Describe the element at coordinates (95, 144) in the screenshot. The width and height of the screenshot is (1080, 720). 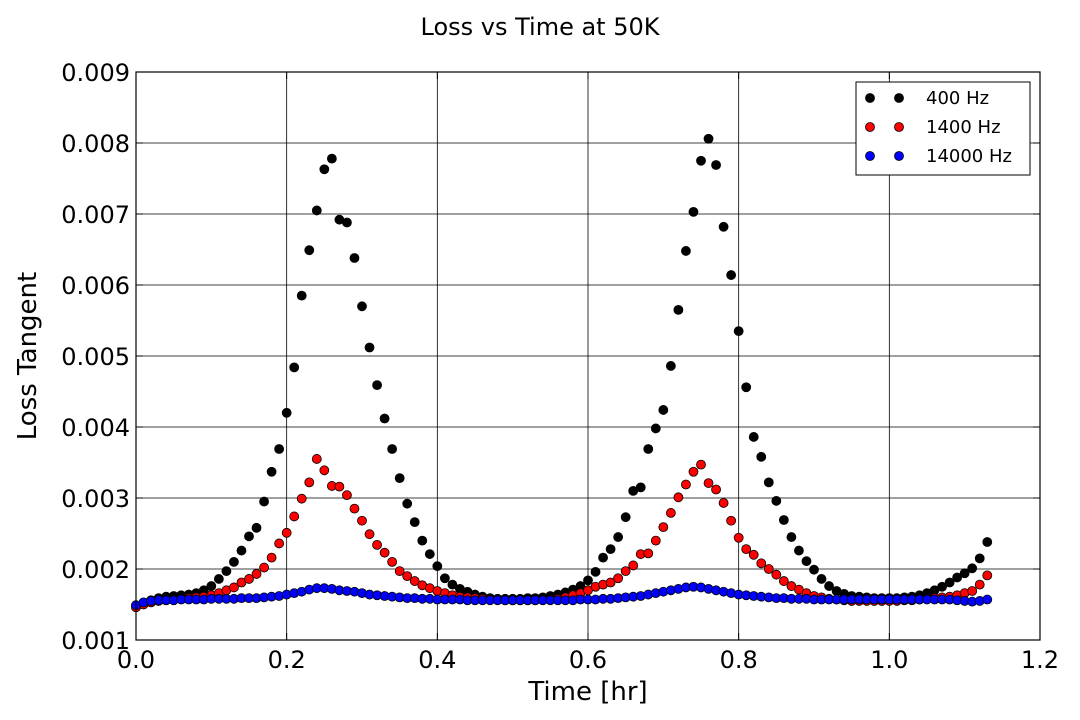
I see `y-tick-label: 0.008` at that location.